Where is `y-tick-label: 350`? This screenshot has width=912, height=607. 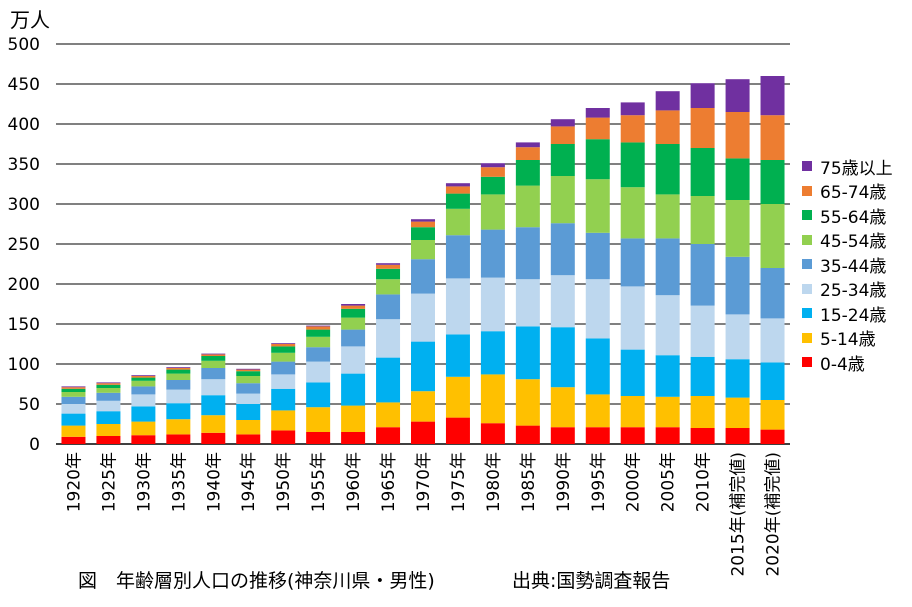 y-tick-label: 350 is located at coordinates (24, 165).